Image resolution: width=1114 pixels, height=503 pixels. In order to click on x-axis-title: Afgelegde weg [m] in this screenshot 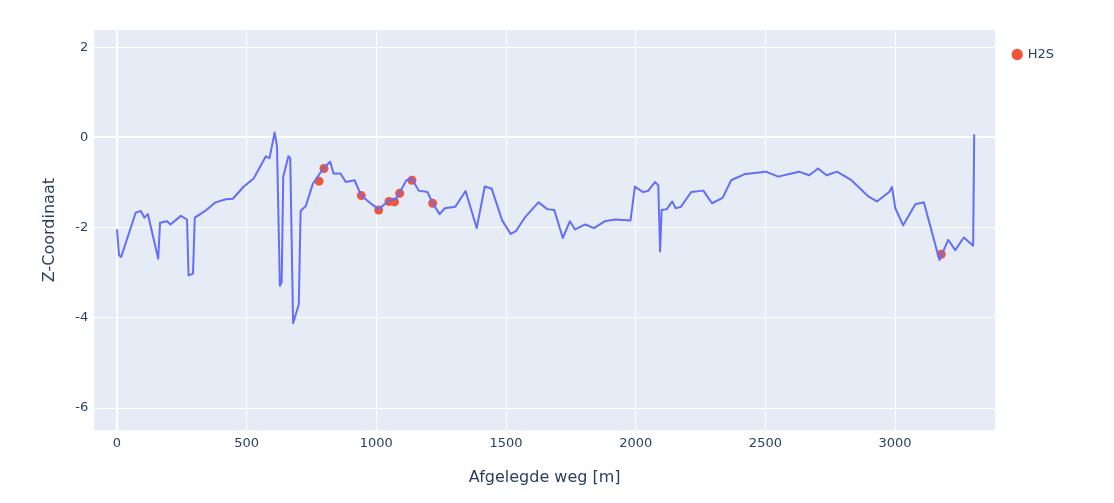, I will do `click(544, 476)`.